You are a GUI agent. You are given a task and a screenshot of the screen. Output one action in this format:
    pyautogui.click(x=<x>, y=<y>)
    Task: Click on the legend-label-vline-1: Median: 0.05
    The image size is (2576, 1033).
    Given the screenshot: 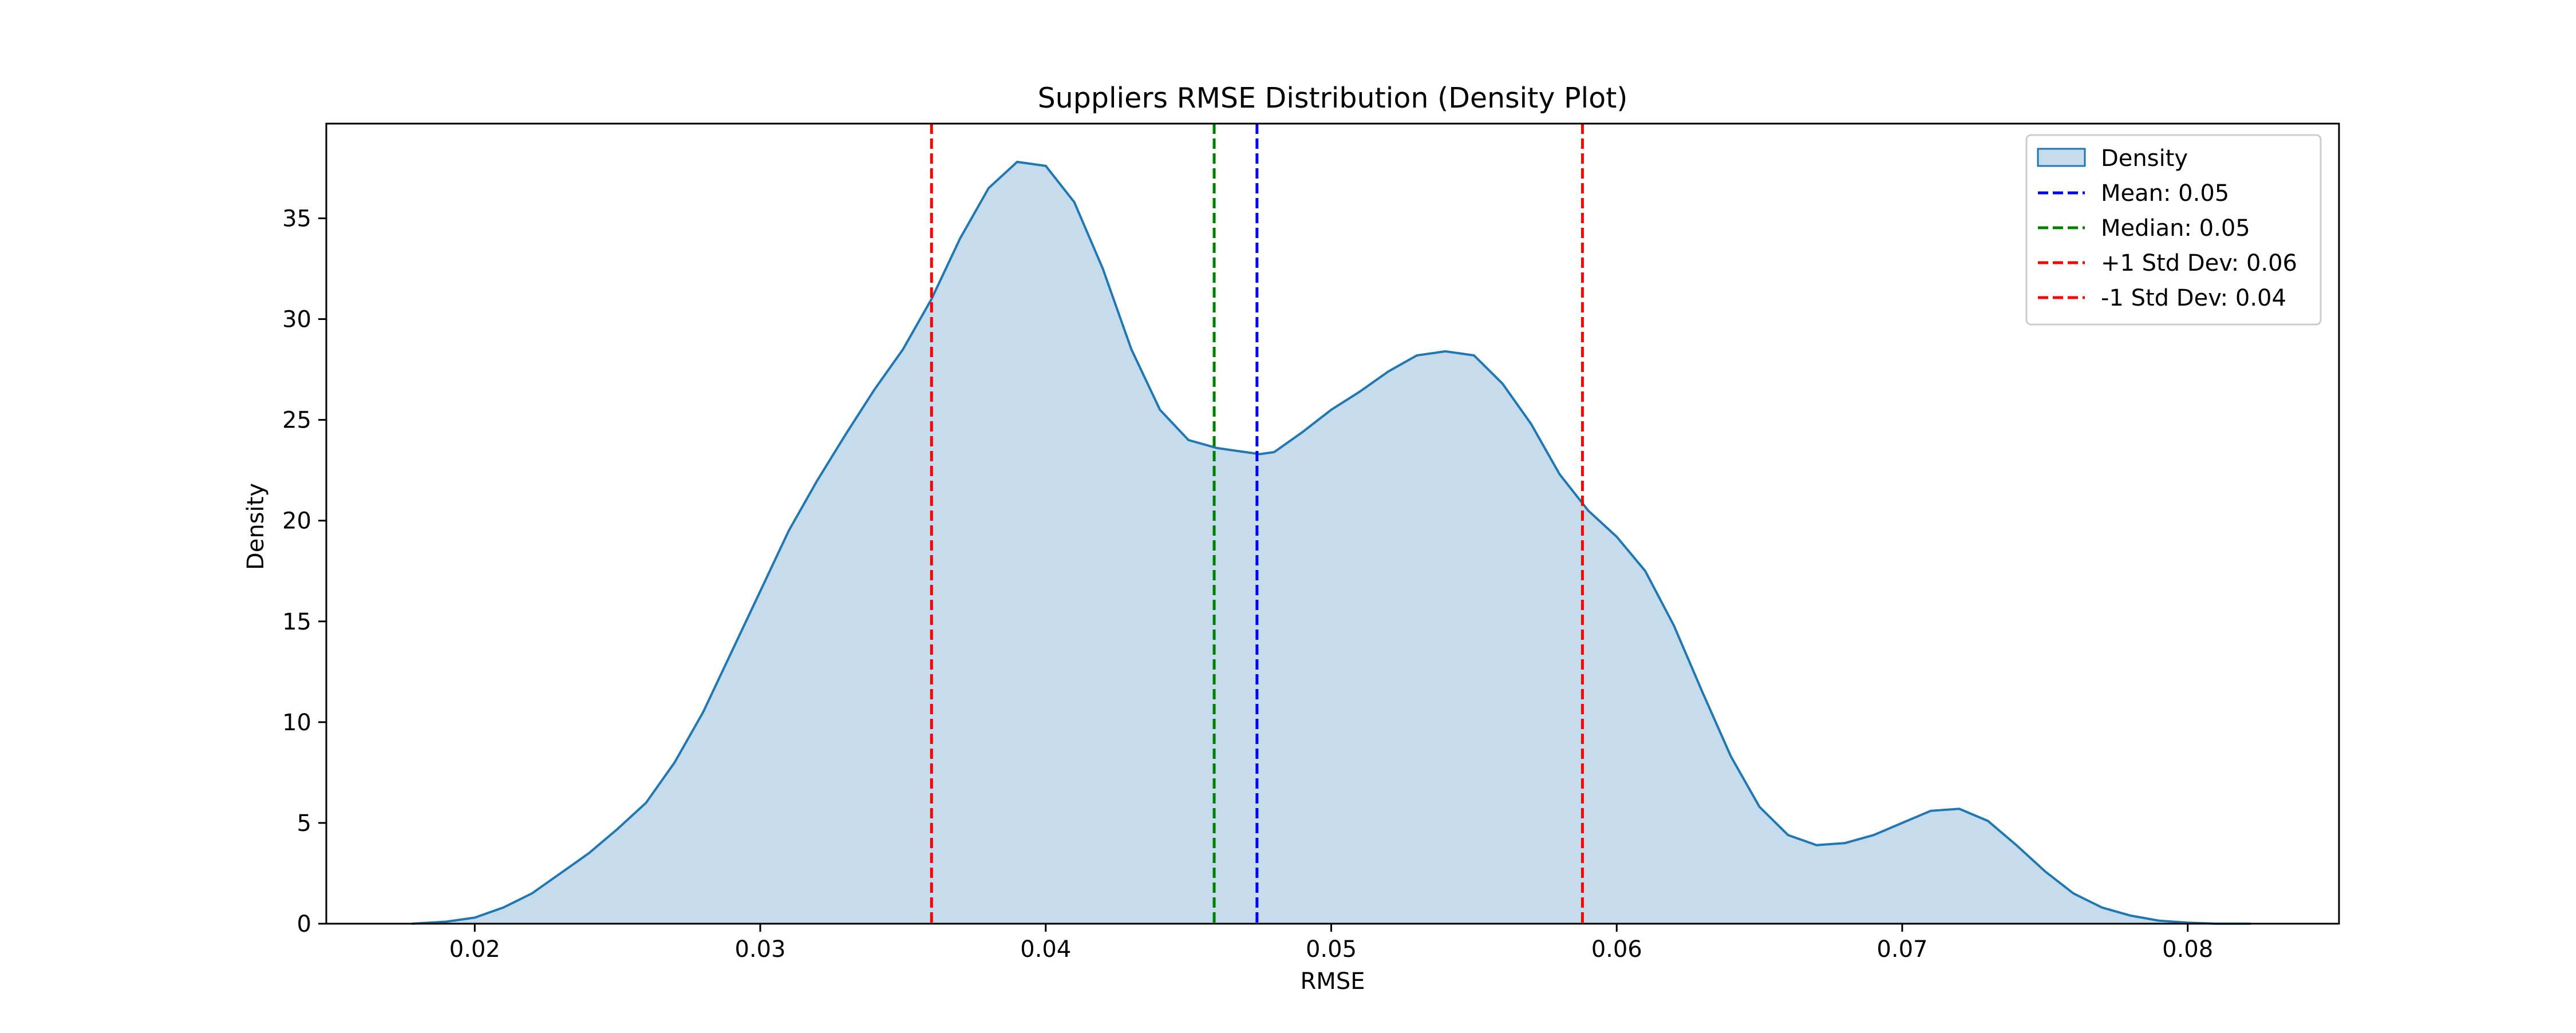 What is the action you would take?
    pyautogui.click(x=2175, y=228)
    